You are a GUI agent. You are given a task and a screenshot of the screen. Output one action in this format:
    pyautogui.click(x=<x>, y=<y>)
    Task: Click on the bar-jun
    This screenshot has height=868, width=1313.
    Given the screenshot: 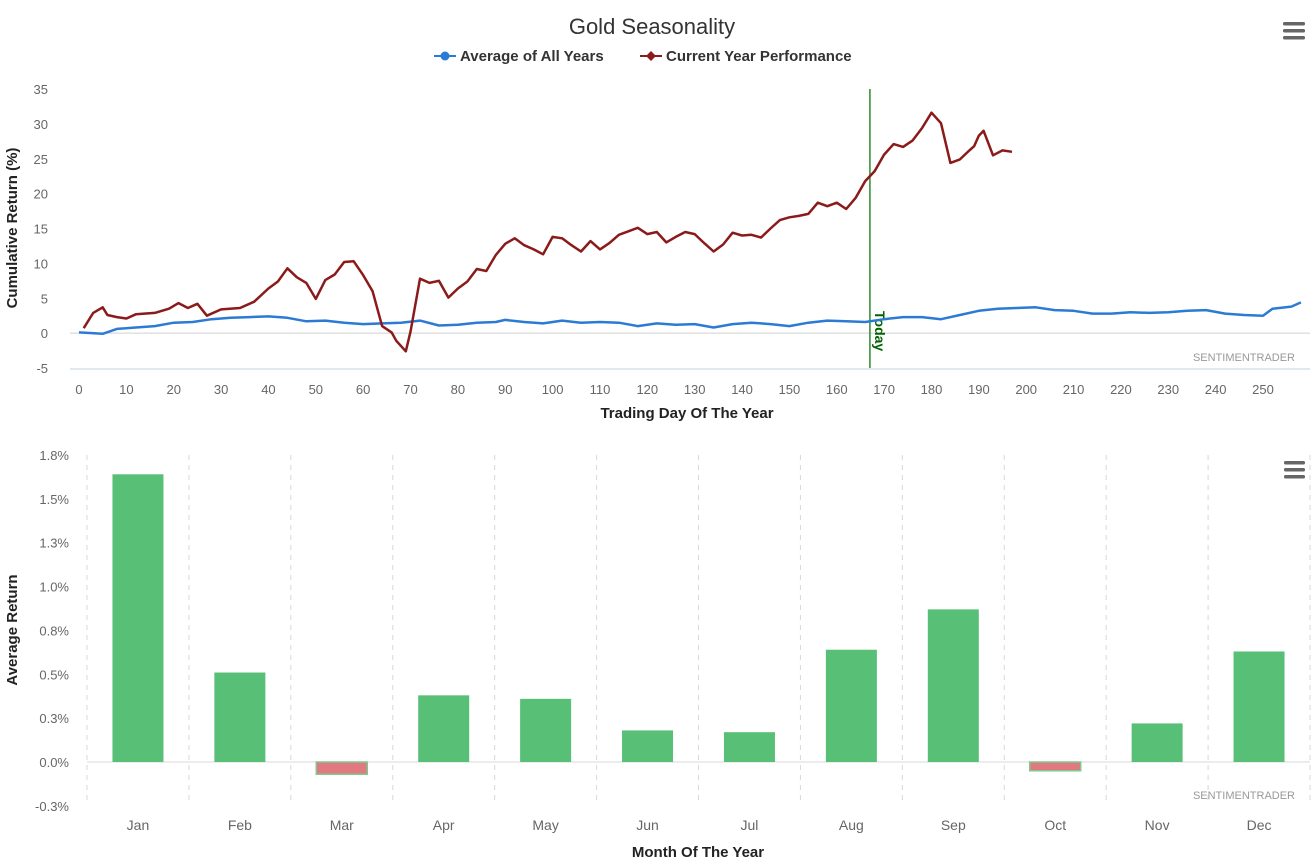 What is the action you would take?
    pyautogui.click(x=648, y=746)
    